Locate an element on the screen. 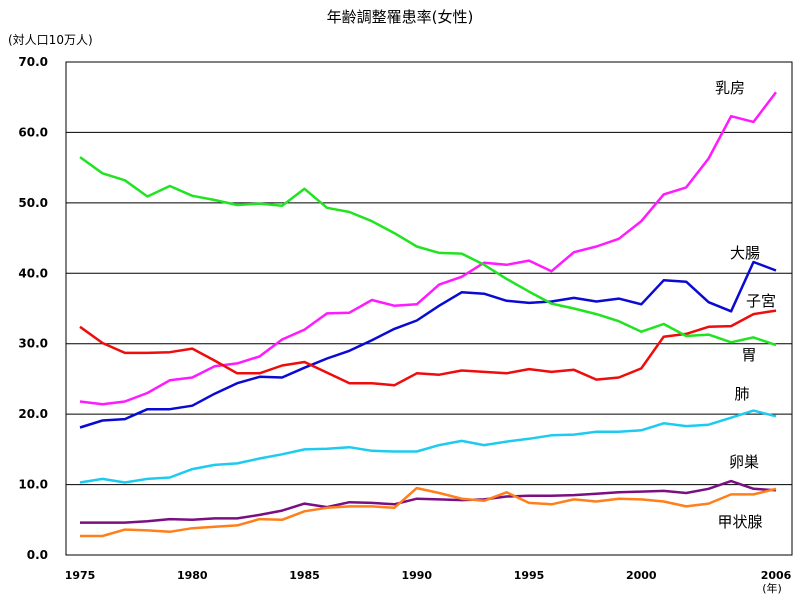 This screenshot has height=596, width=800. y-tick-label: 40.0 is located at coordinates (33, 273).